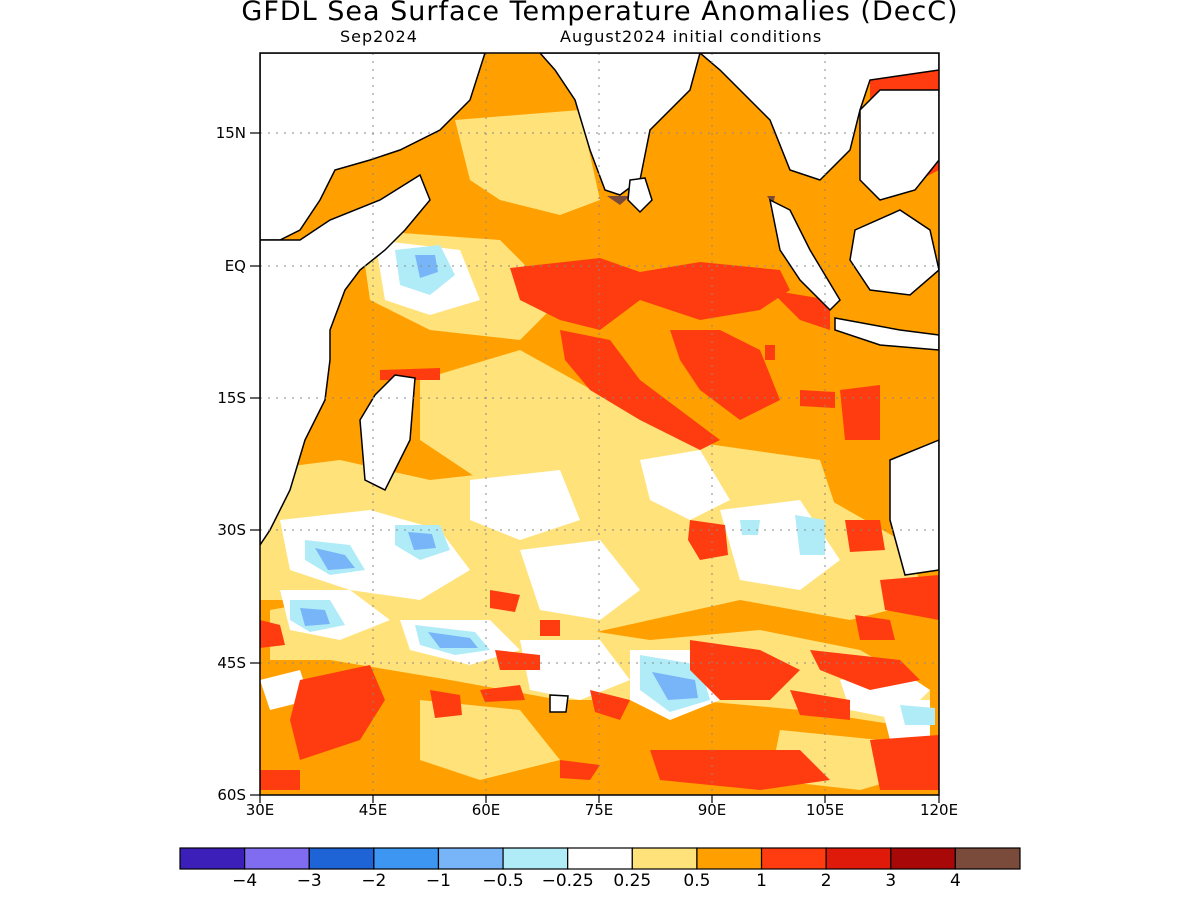 This screenshot has width=1200, height=900. Describe the element at coordinates (640, 195) in the screenshot. I see `srilanka-land` at that location.